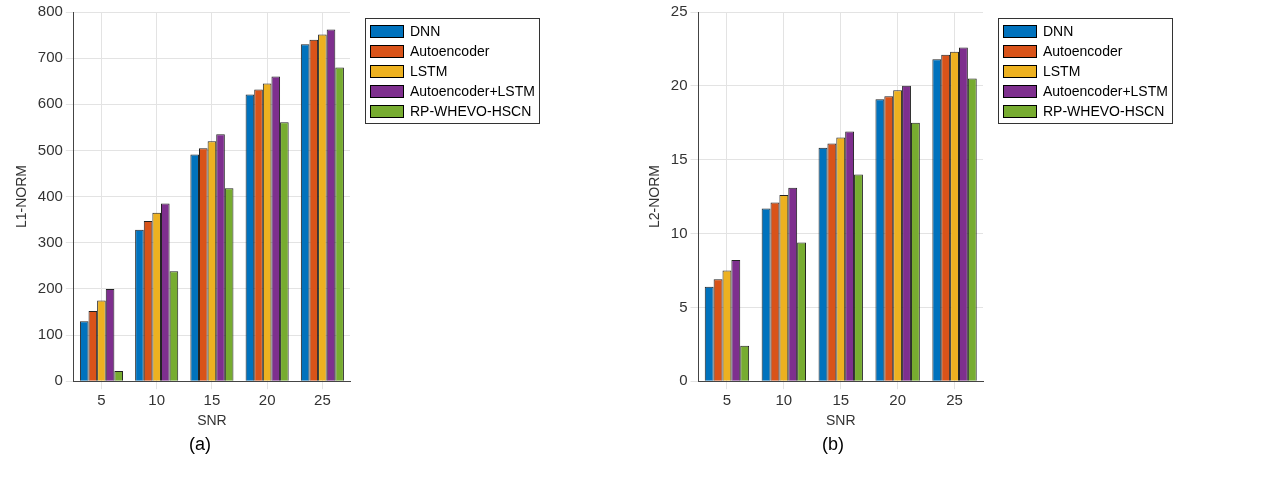 This screenshot has height=485, width=1266. I want to click on y-tick-label: 200, so click(50, 288).